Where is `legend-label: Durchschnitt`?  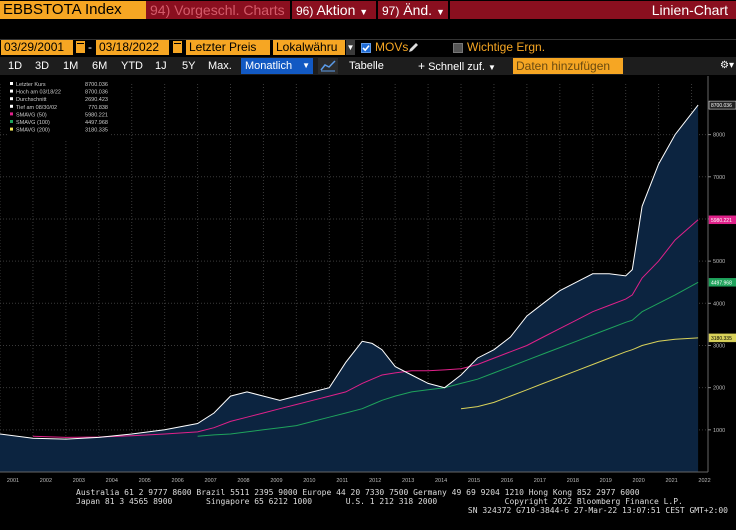 legend-label: Durchschnitt is located at coordinates (31, 100).